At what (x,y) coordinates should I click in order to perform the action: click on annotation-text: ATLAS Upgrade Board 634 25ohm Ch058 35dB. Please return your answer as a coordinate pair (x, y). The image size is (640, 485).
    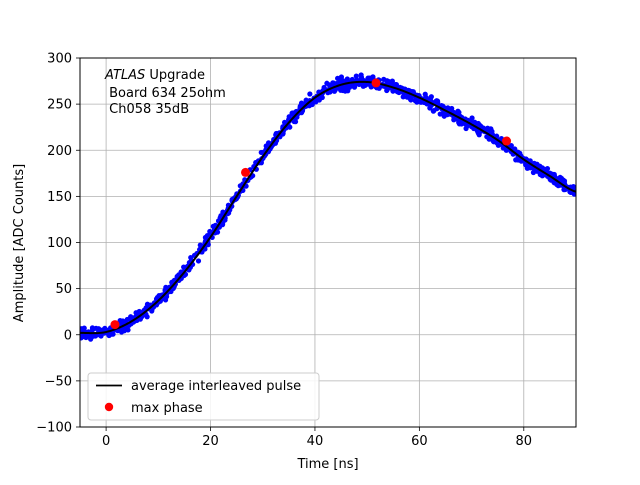
    Looking at the image, I should click on (165, 92).